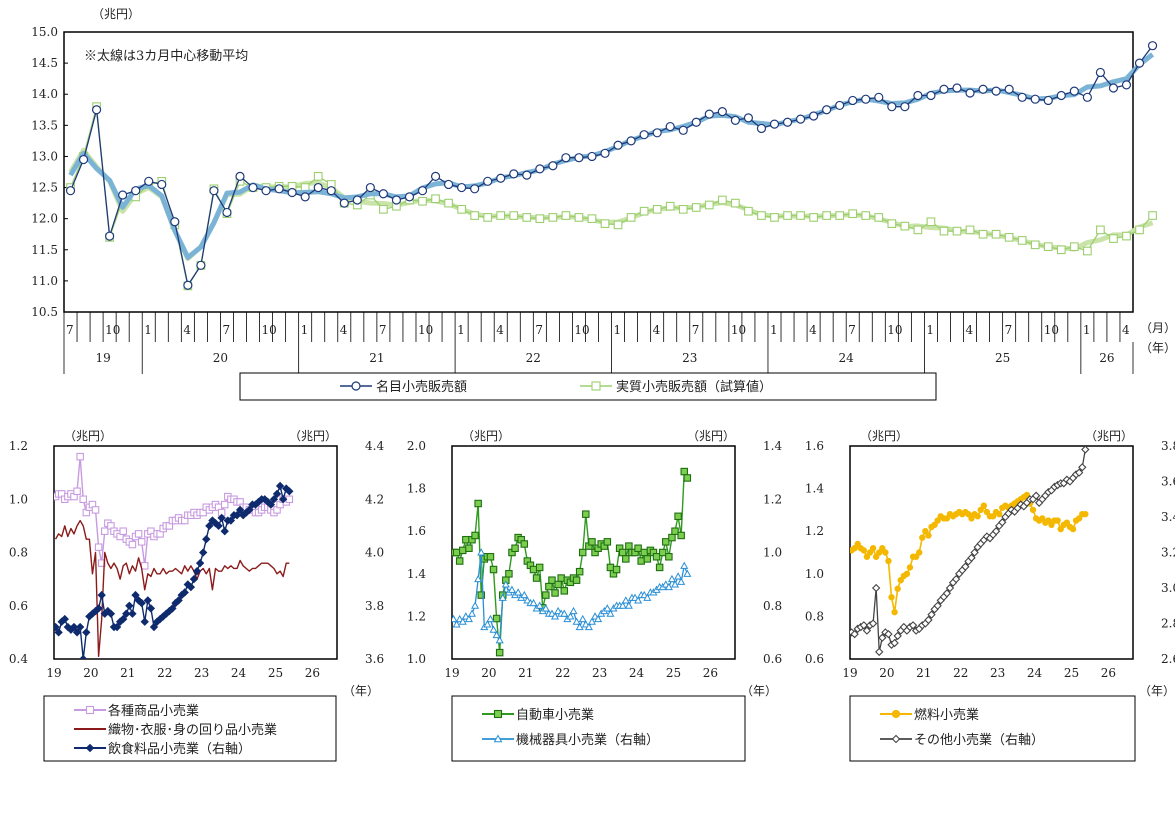 The image size is (1175, 821). What do you see at coordinates (772, 499) in the screenshot?
I see `y-tick-label-right: 1.2` at bounding box center [772, 499].